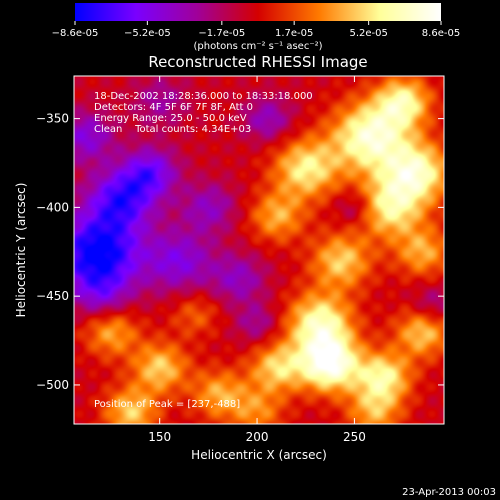  What do you see at coordinates (21, 250) in the screenshot?
I see `y-axis-label: Heliocentric Y (arcsec)` at bounding box center [21, 250].